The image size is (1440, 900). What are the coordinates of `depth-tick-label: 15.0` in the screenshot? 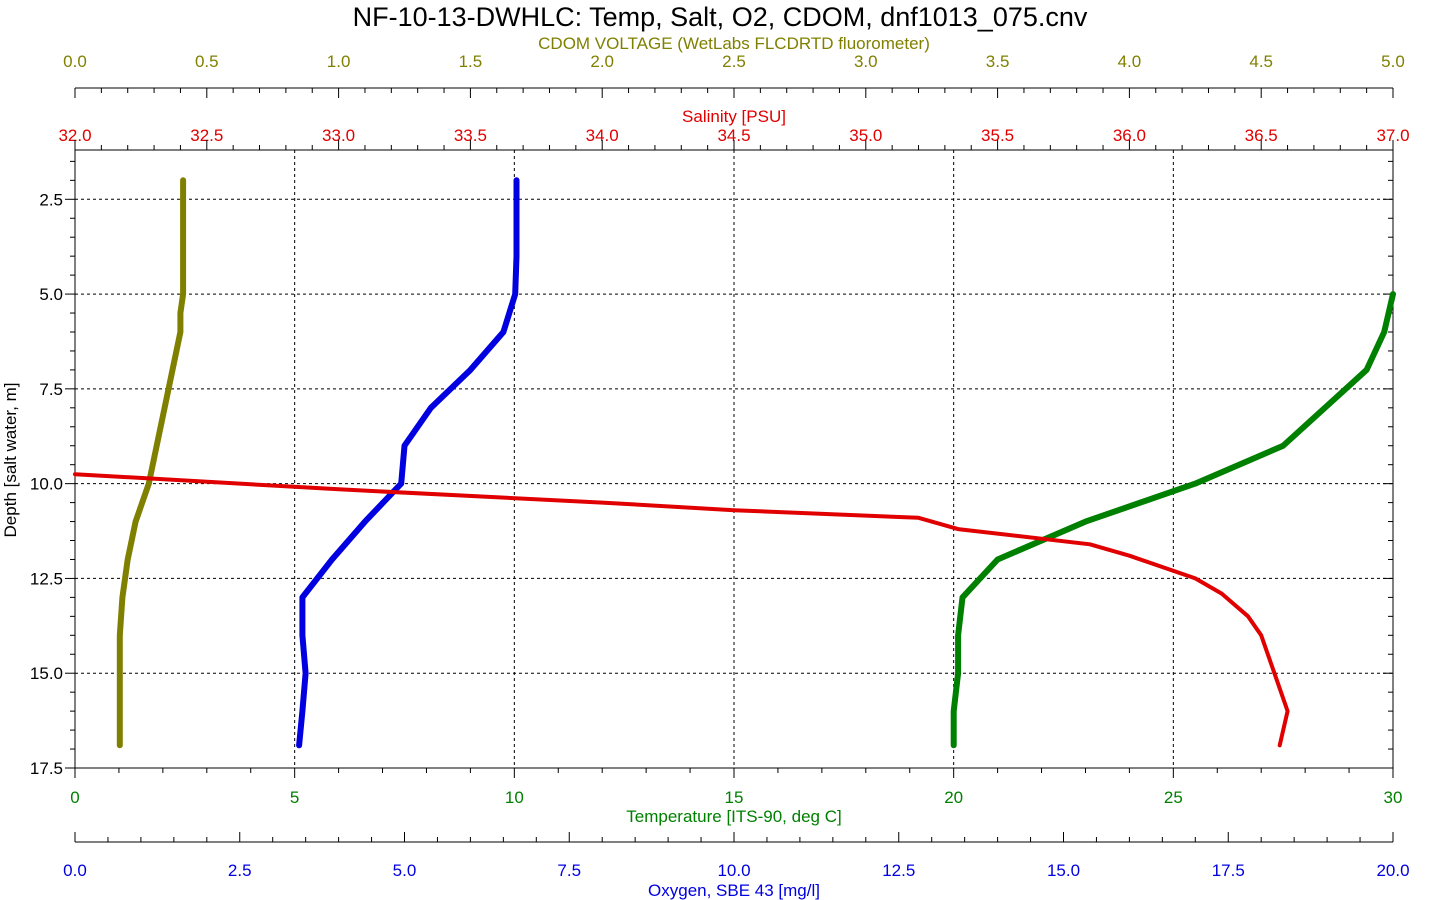 It's located at (46, 673).